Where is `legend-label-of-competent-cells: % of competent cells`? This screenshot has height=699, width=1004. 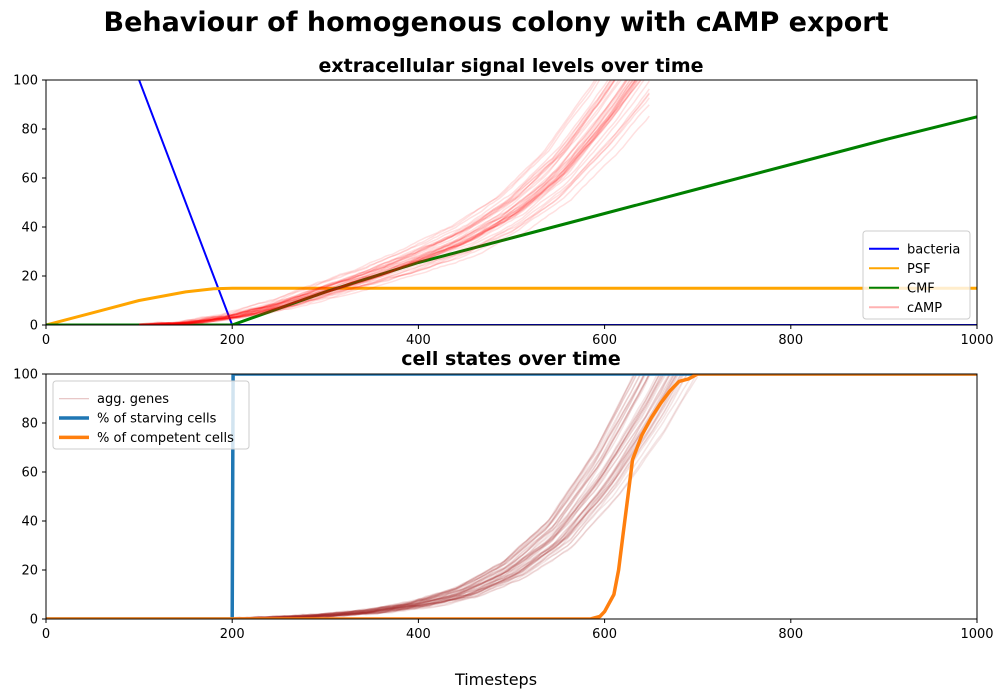 legend-label-of-competent-cells: % of competent cells is located at coordinates (165, 438).